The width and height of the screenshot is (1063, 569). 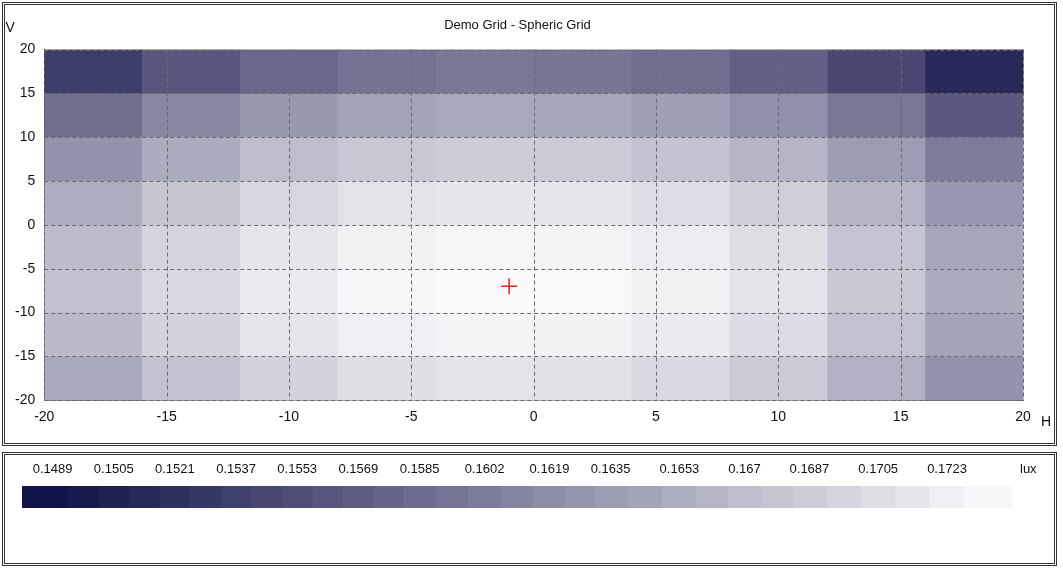 I want to click on x-tick-label: 0, so click(x=533, y=416).